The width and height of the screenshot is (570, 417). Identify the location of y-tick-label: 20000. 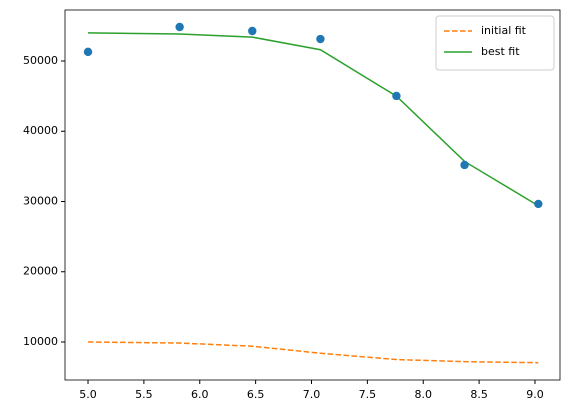
(40, 271).